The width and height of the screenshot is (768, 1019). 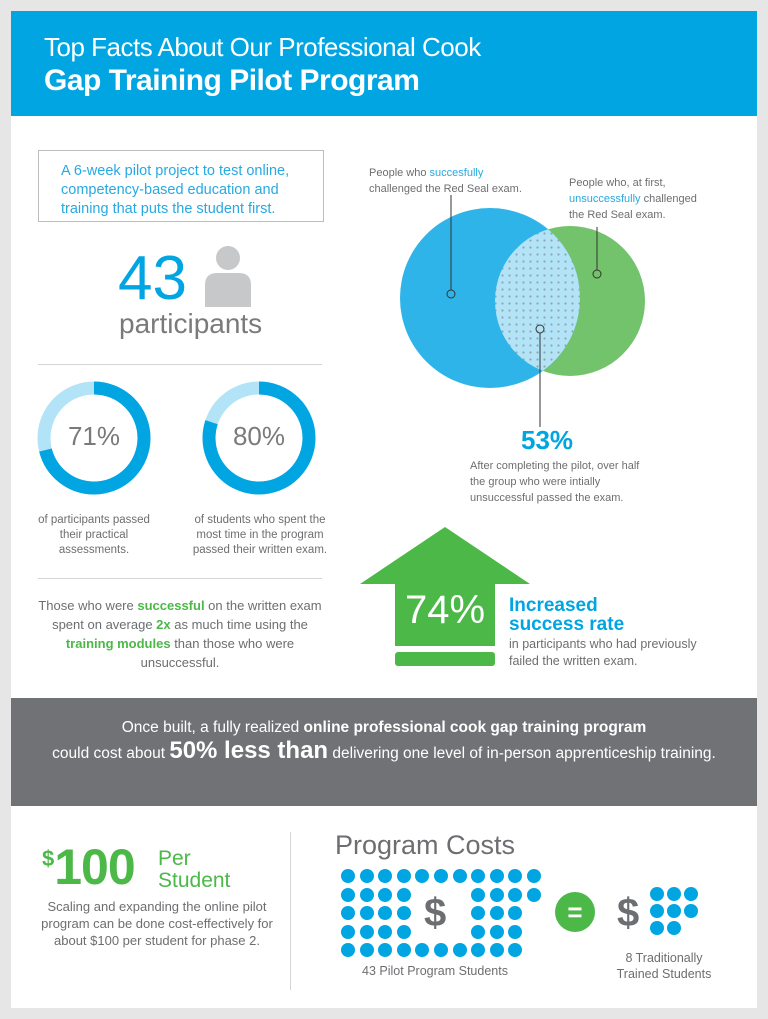 What do you see at coordinates (435, 971) in the screenshot?
I see `pilot-students-caption: 43 Pilot Program Students` at bounding box center [435, 971].